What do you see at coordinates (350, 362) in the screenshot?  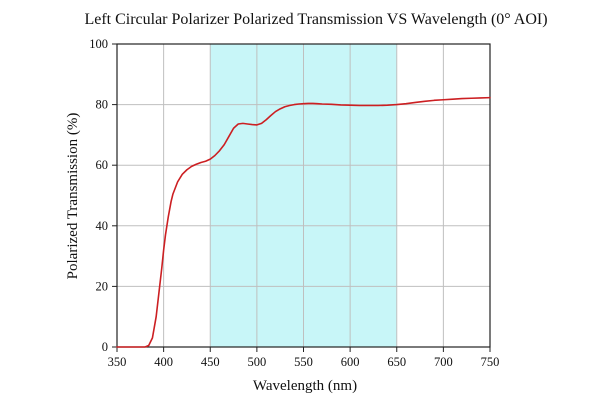 I see `x-tick-label: 600` at bounding box center [350, 362].